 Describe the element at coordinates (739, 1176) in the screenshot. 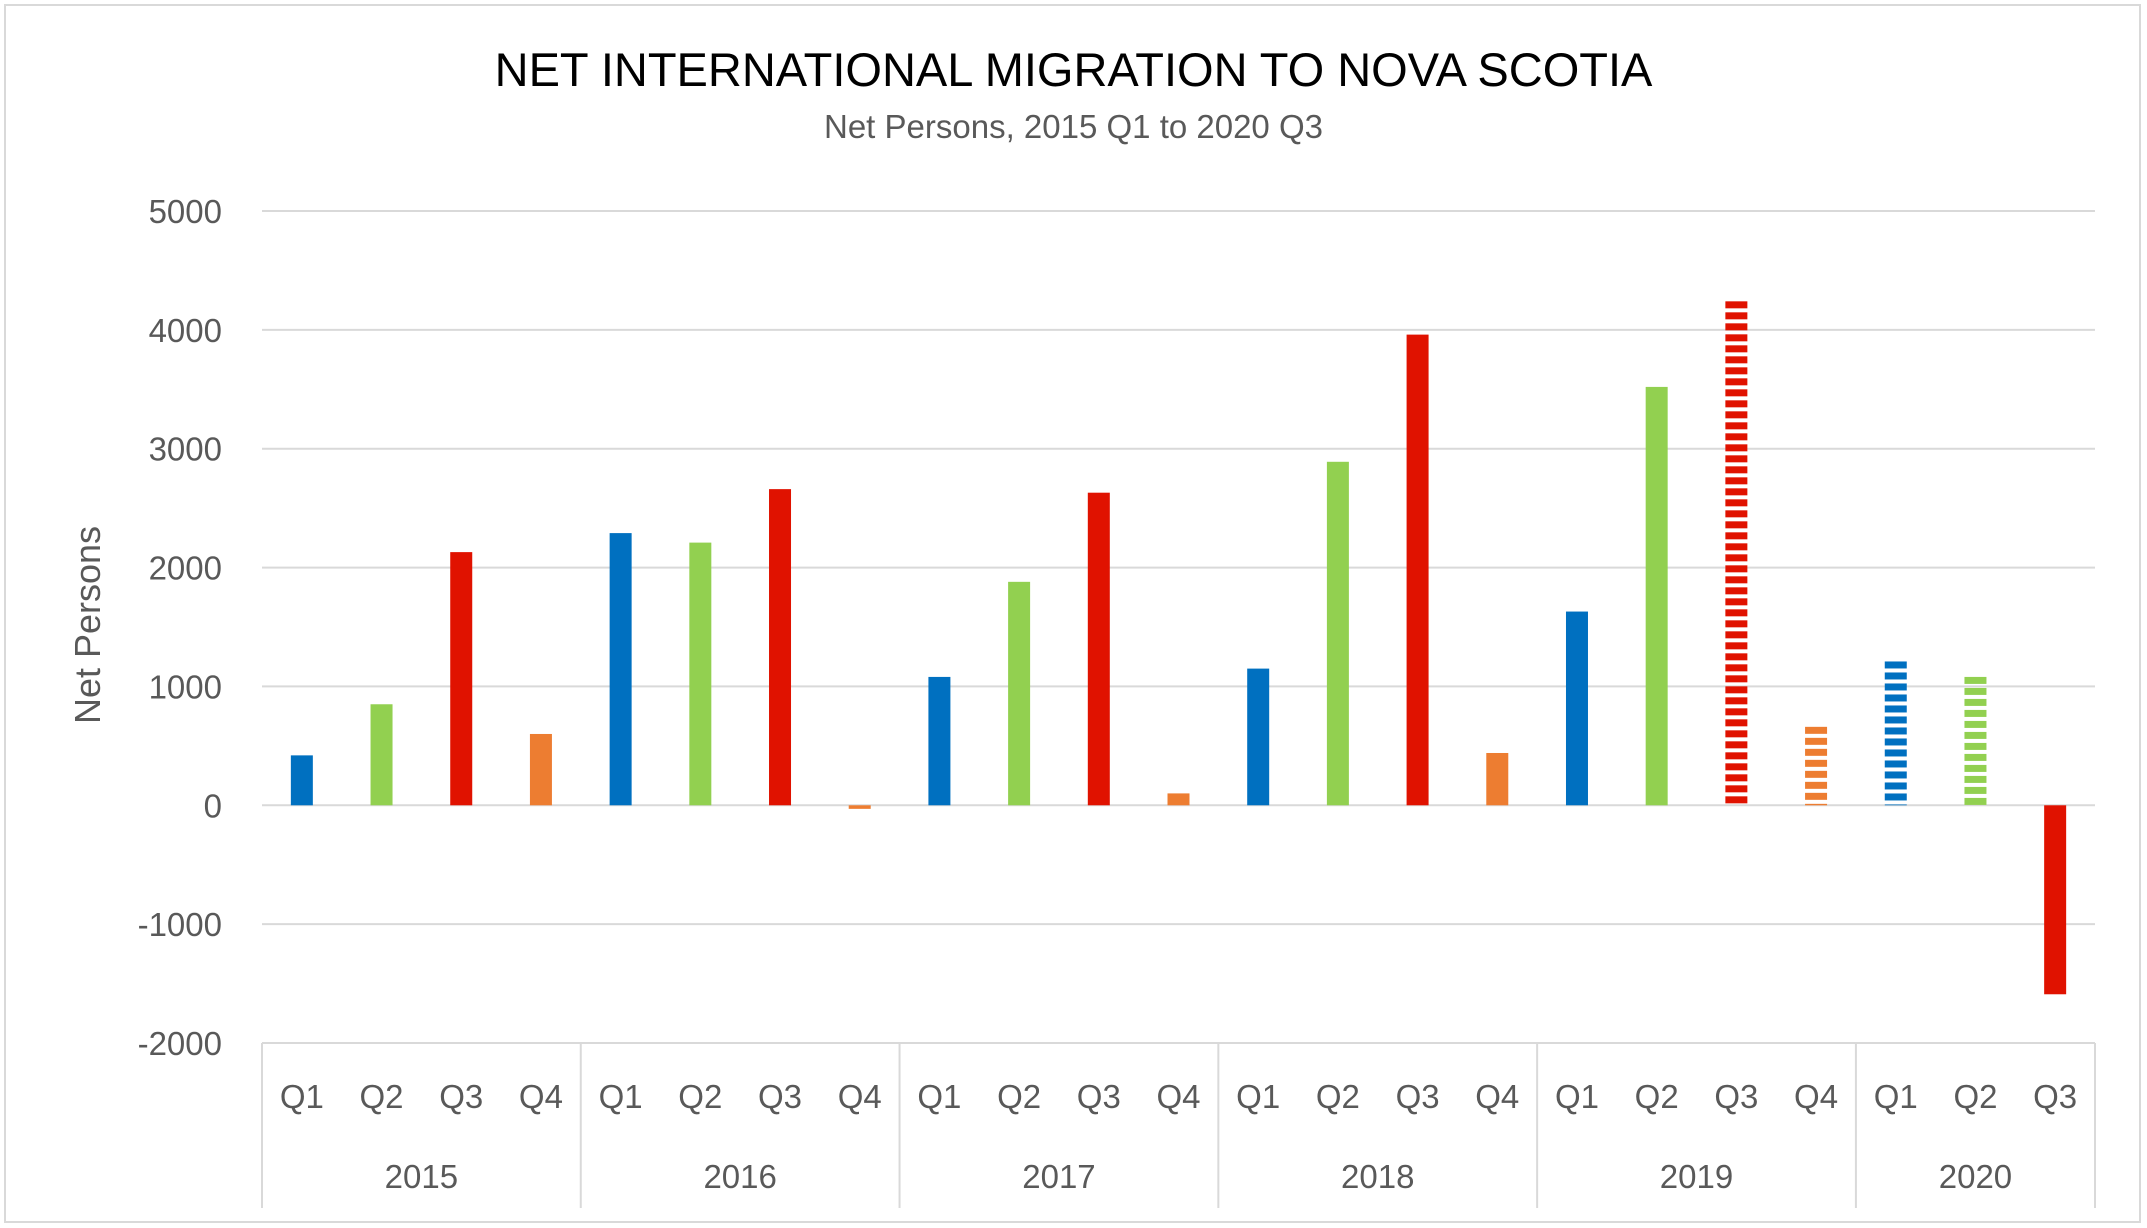

I see `x-tick-label-year: 2016` at that location.